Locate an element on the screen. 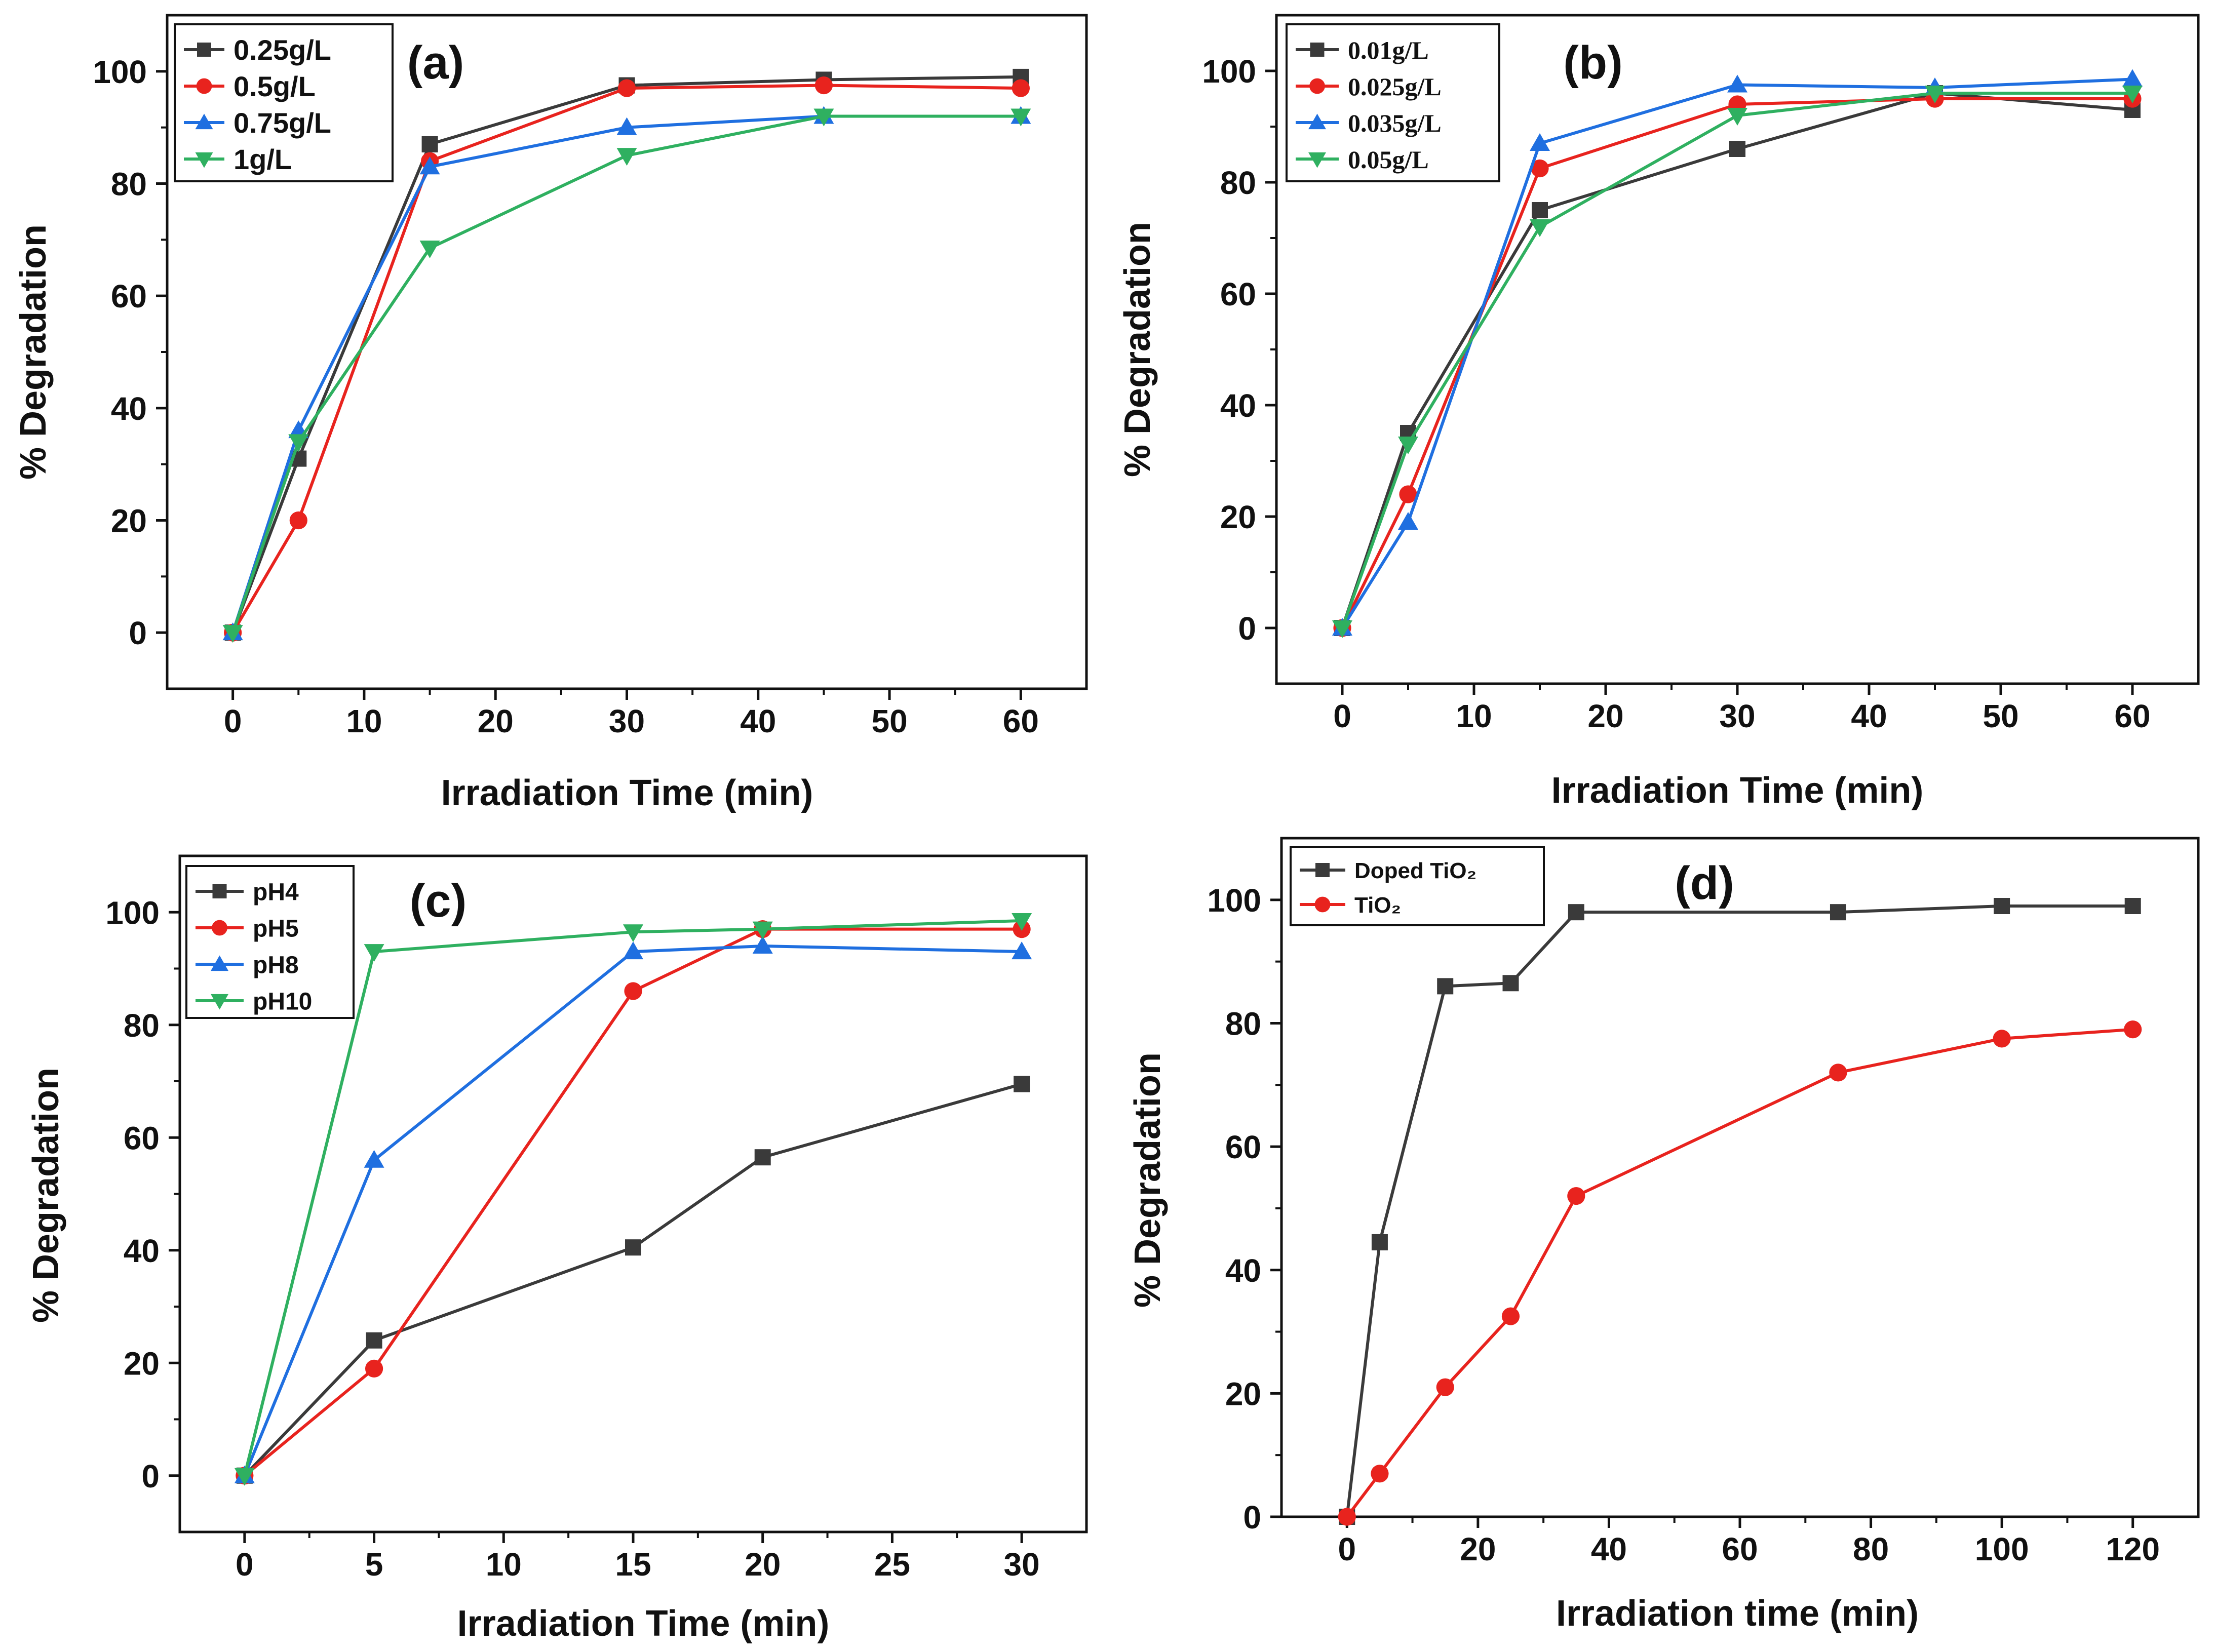 This screenshot has height=1652, width=2215. legend: 0.25g/L 0.5g/L 0.75g/L 1g/L is located at coordinates (284, 103).